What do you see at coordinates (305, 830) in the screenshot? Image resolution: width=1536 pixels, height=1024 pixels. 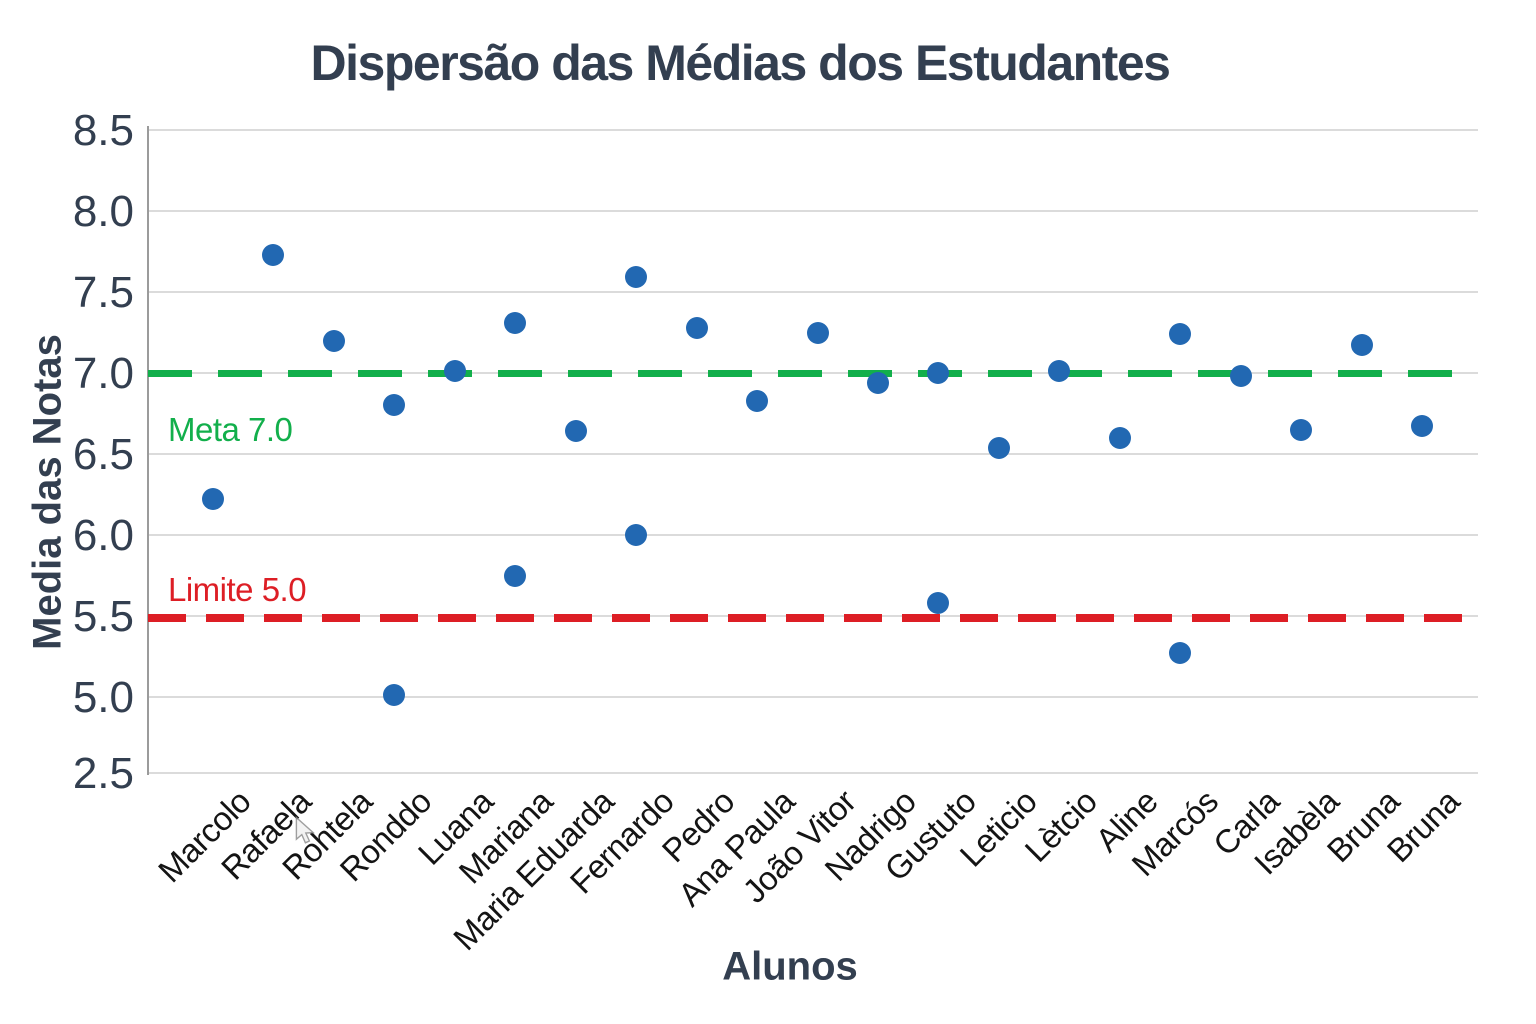 I see `mouse-cursor-icon` at bounding box center [305, 830].